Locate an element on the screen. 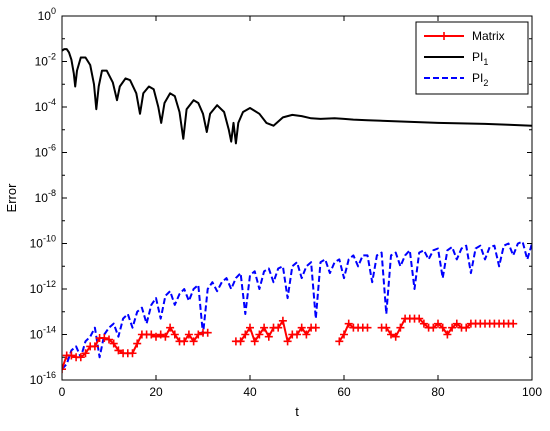 The image size is (550, 431). y-tick-label: 10⁻⁴ is located at coordinates (45, 105).